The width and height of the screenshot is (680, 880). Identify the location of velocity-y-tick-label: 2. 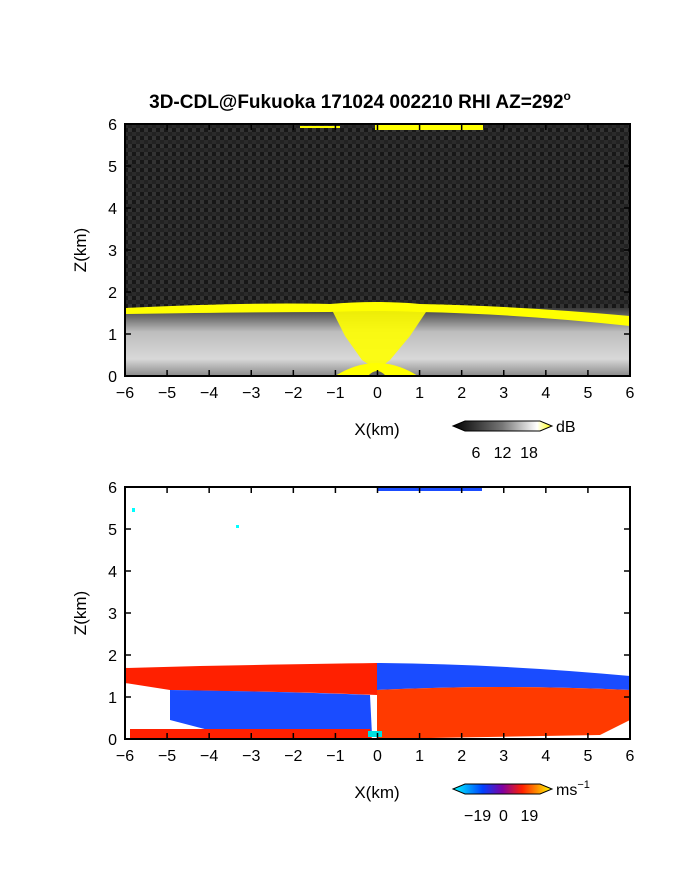
(112, 656).